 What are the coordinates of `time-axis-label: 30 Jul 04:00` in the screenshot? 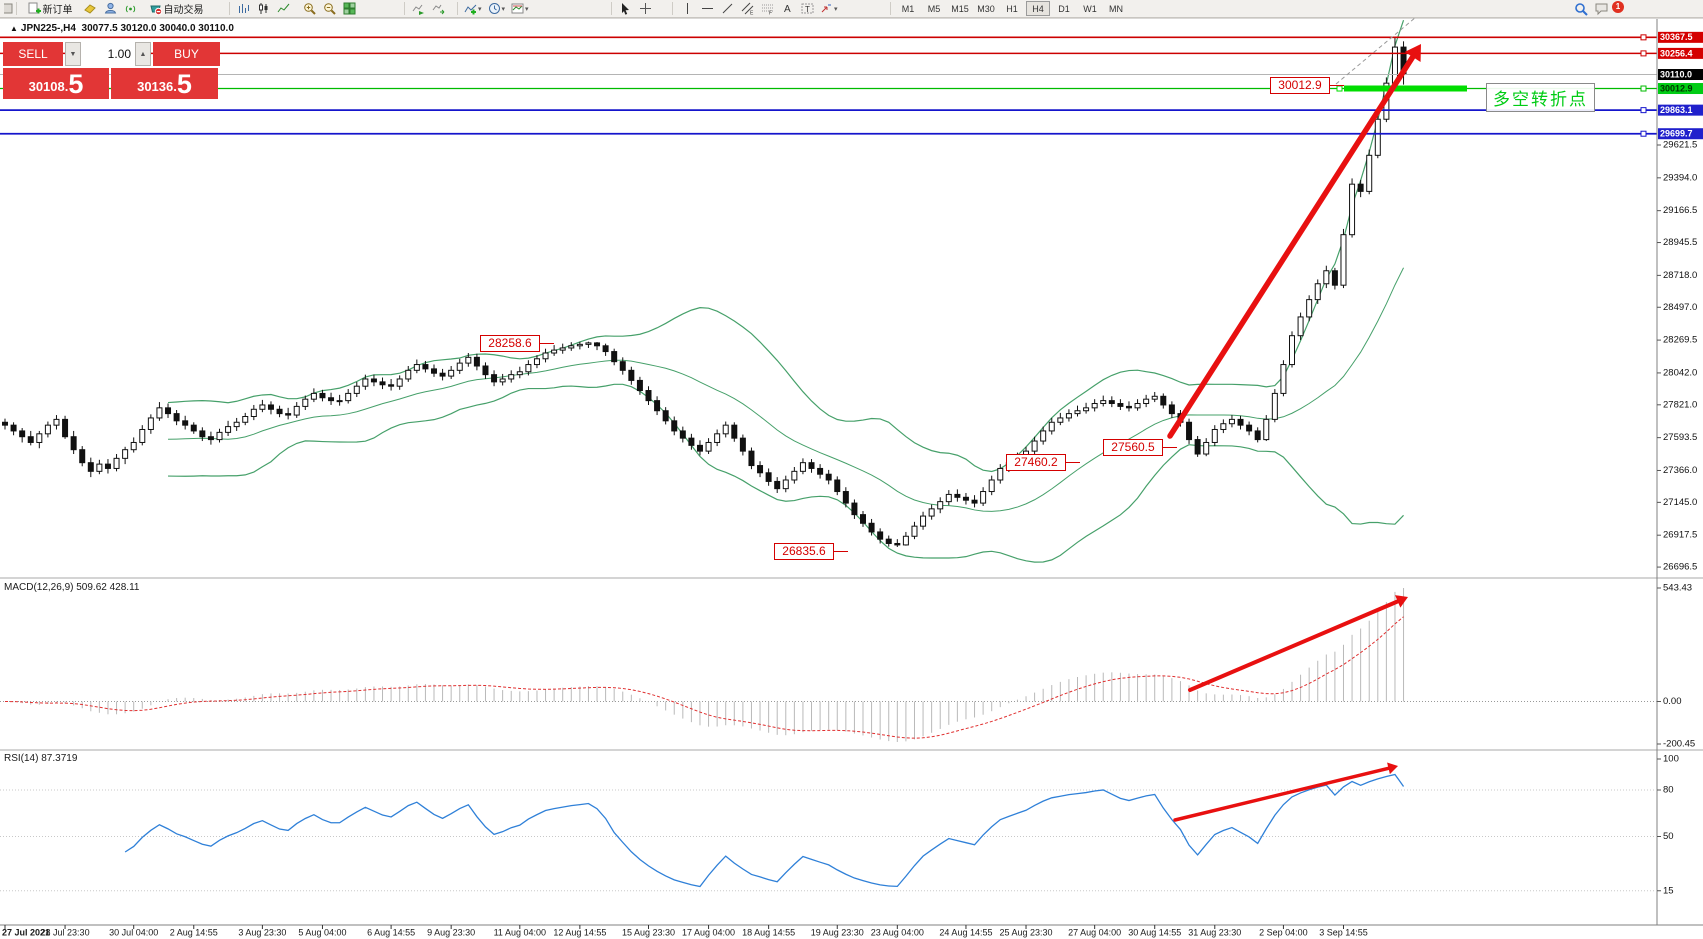 It's located at (133, 932).